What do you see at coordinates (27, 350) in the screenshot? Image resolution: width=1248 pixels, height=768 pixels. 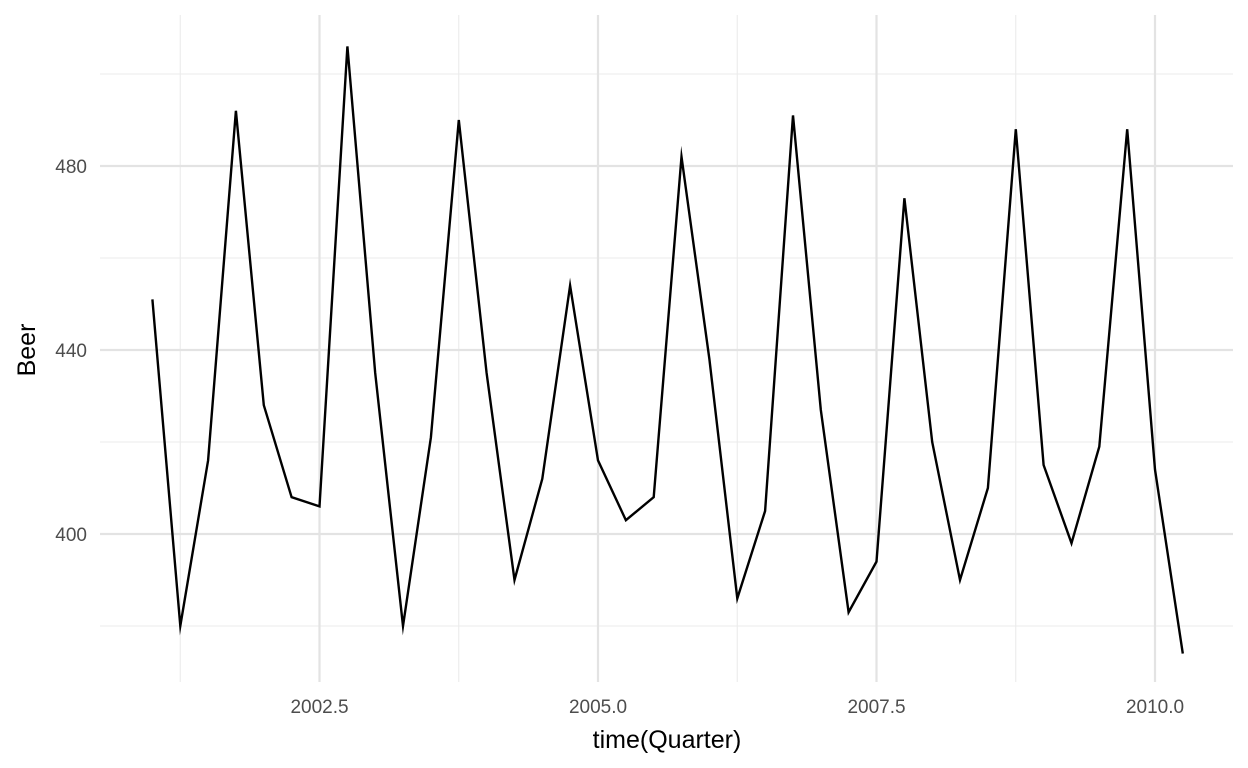 I see `y-axis-title: Beer` at bounding box center [27, 350].